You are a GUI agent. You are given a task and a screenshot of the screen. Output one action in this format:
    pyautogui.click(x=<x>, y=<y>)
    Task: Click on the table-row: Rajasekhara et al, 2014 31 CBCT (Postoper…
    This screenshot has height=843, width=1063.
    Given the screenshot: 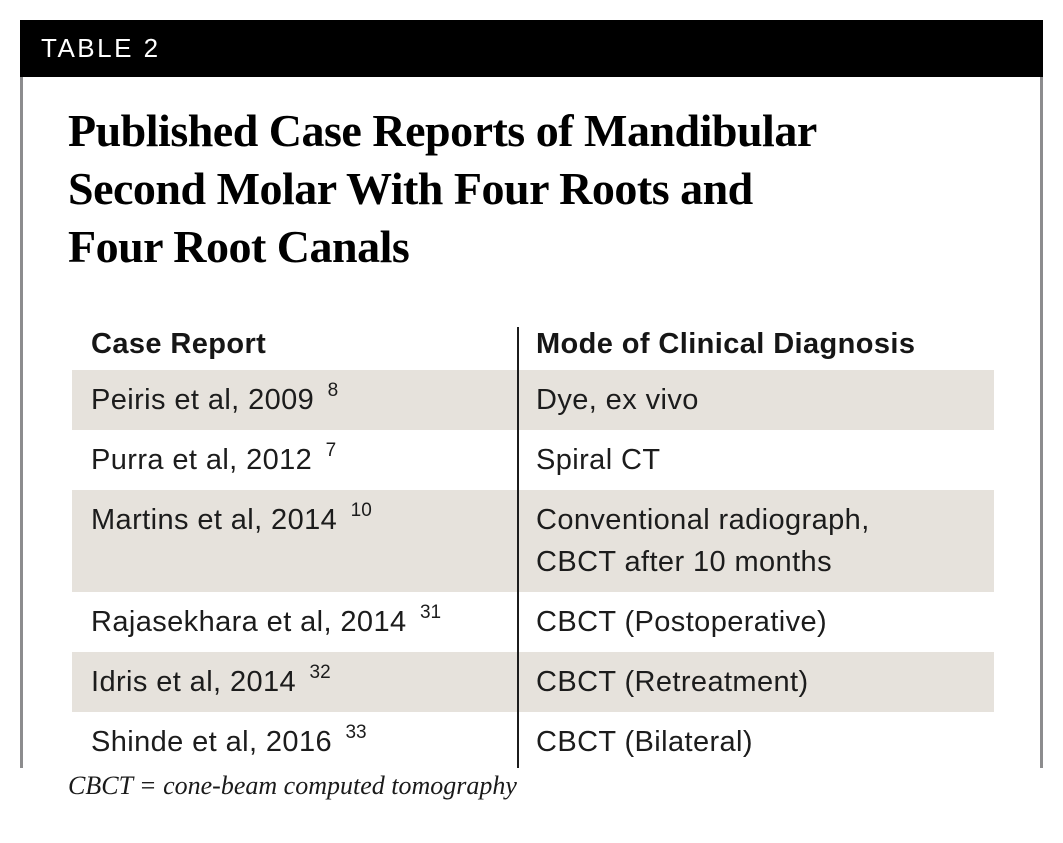 What is the action you would take?
    pyautogui.click(x=533, y=622)
    